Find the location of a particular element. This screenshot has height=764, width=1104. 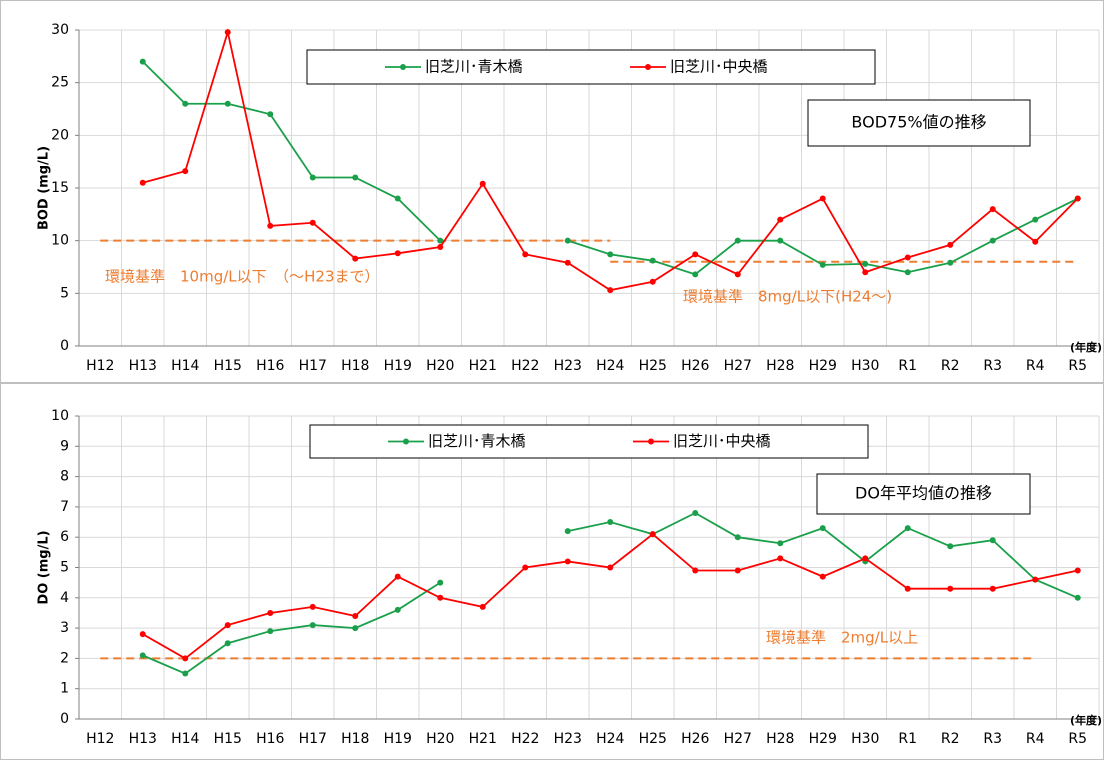

x-tick-label: H20 is located at coordinates (440, 739).